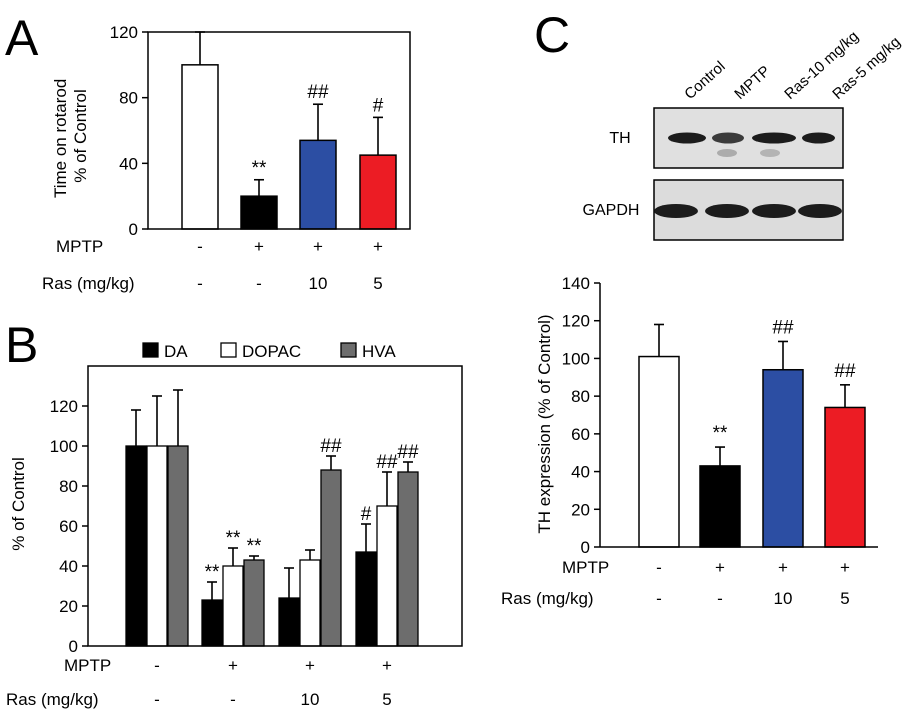  Describe the element at coordinates (783, 598) in the screenshot. I see `panel-c-ras-value: 10` at that location.